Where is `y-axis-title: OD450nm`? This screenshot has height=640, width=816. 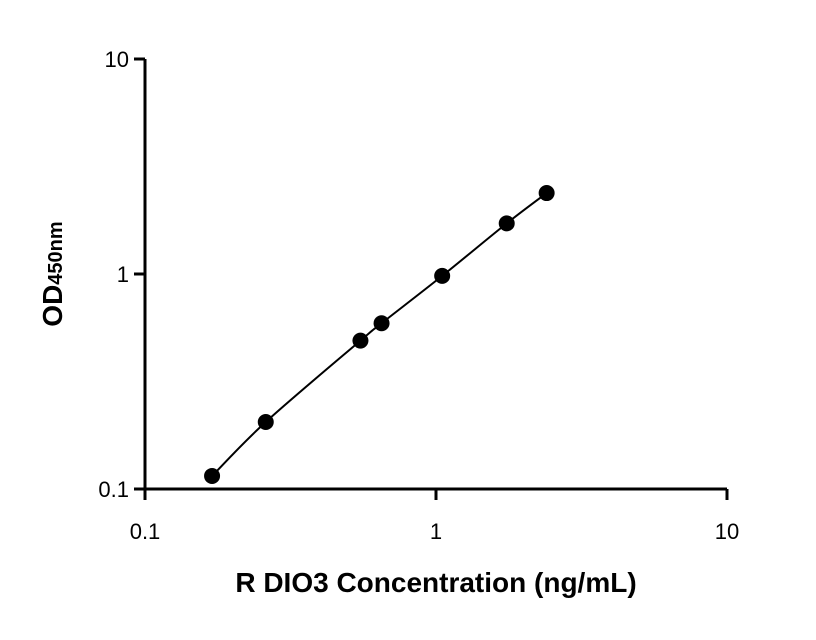 y-axis-title: OD450nm is located at coordinates (52, 273).